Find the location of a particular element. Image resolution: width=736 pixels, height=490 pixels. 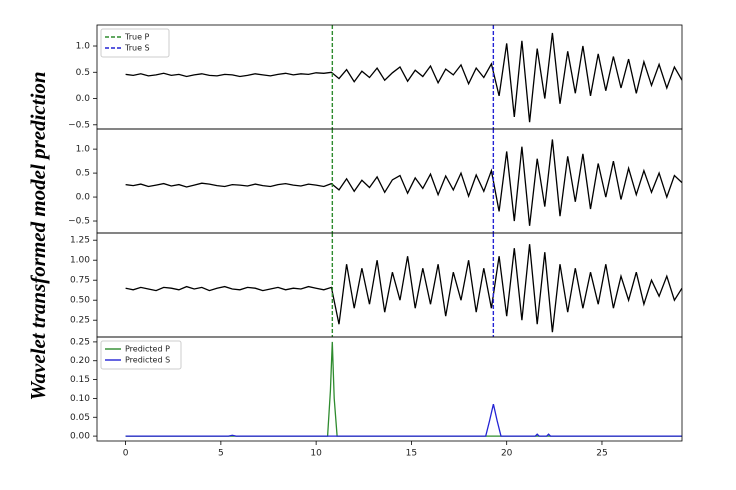

y-tick-label: 0.05 is located at coordinates (80, 418).